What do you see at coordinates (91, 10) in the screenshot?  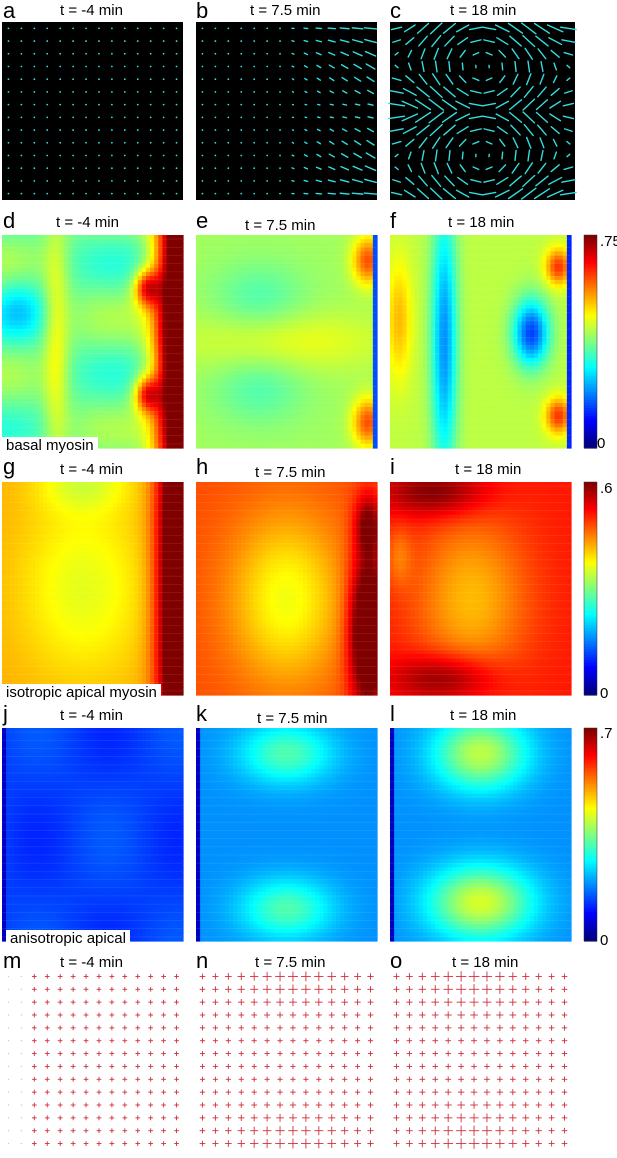 I see `panel-a-title: t = -4 min` at bounding box center [91, 10].